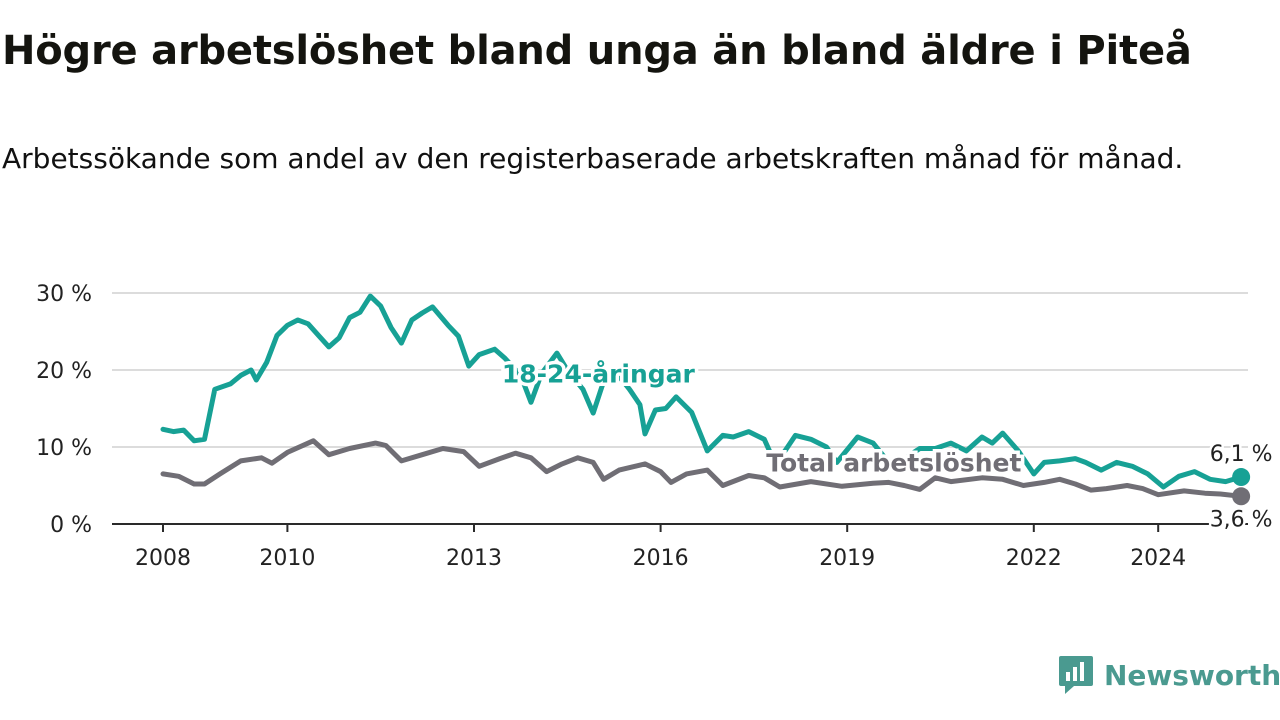  Describe the element at coordinates (1076, 675) in the screenshot. I see `newsworthy-logo-icon` at that location.